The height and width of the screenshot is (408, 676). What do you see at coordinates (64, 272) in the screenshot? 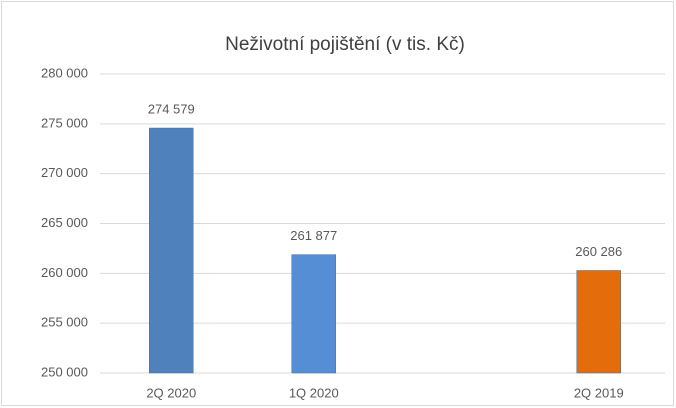
I see `y-tick-label: 260 000` at bounding box center [64, 272].